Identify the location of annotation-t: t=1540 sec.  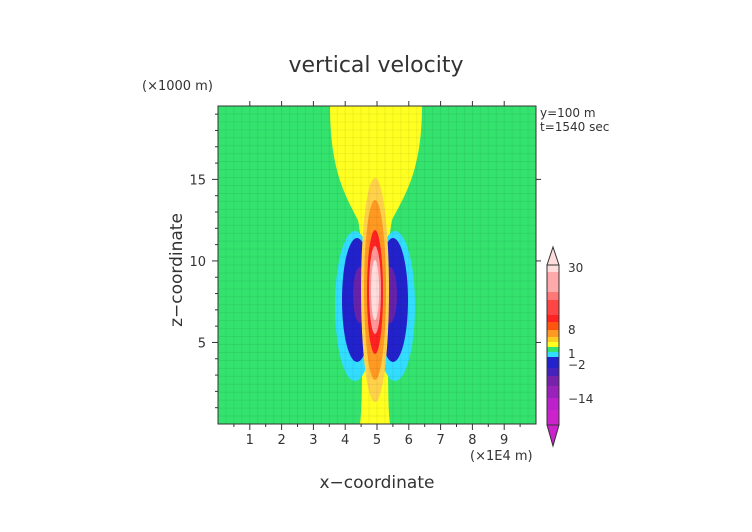
(574, 127).